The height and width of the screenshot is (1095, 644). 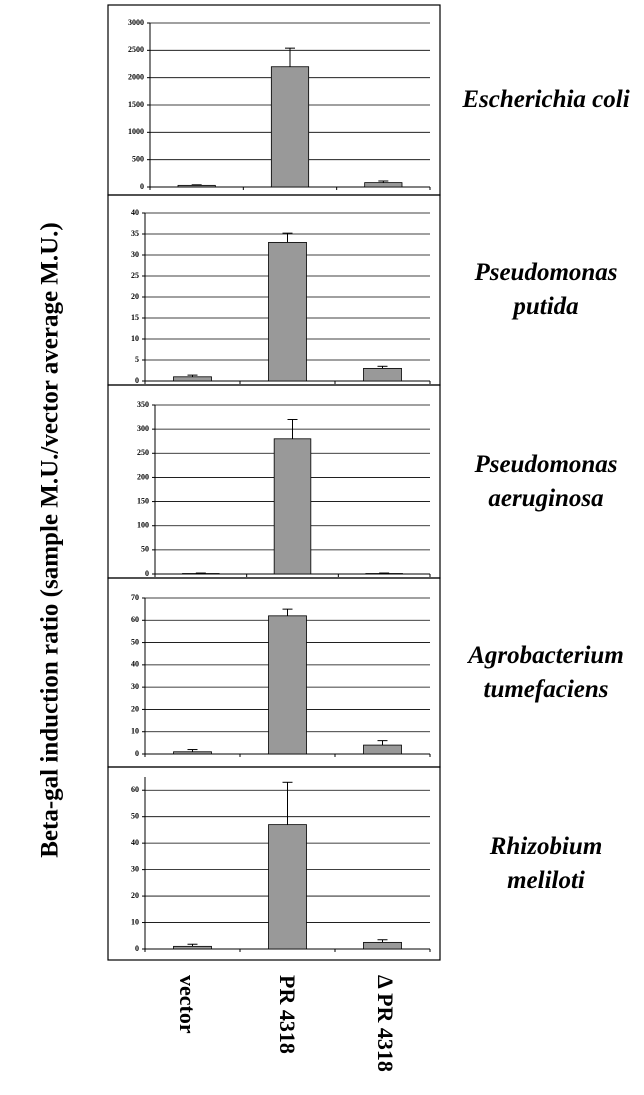 What do you see at coordinates (187, 1004) in the screenshot?
I see `x-category-label: vector` at bounding box center [187, 1004].